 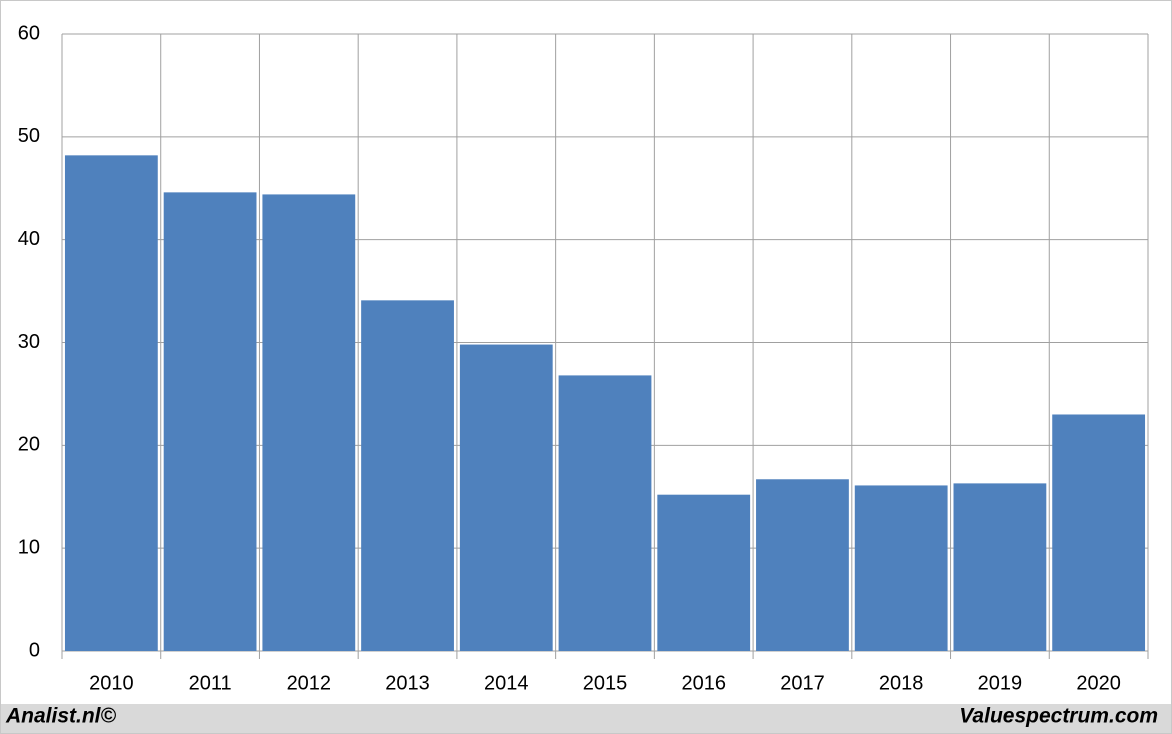 What do you see at coordinates (1058, 716) in the screenshot?
I see `footer-right: Valuespectrum.com` at bounding box center [1058, 716].